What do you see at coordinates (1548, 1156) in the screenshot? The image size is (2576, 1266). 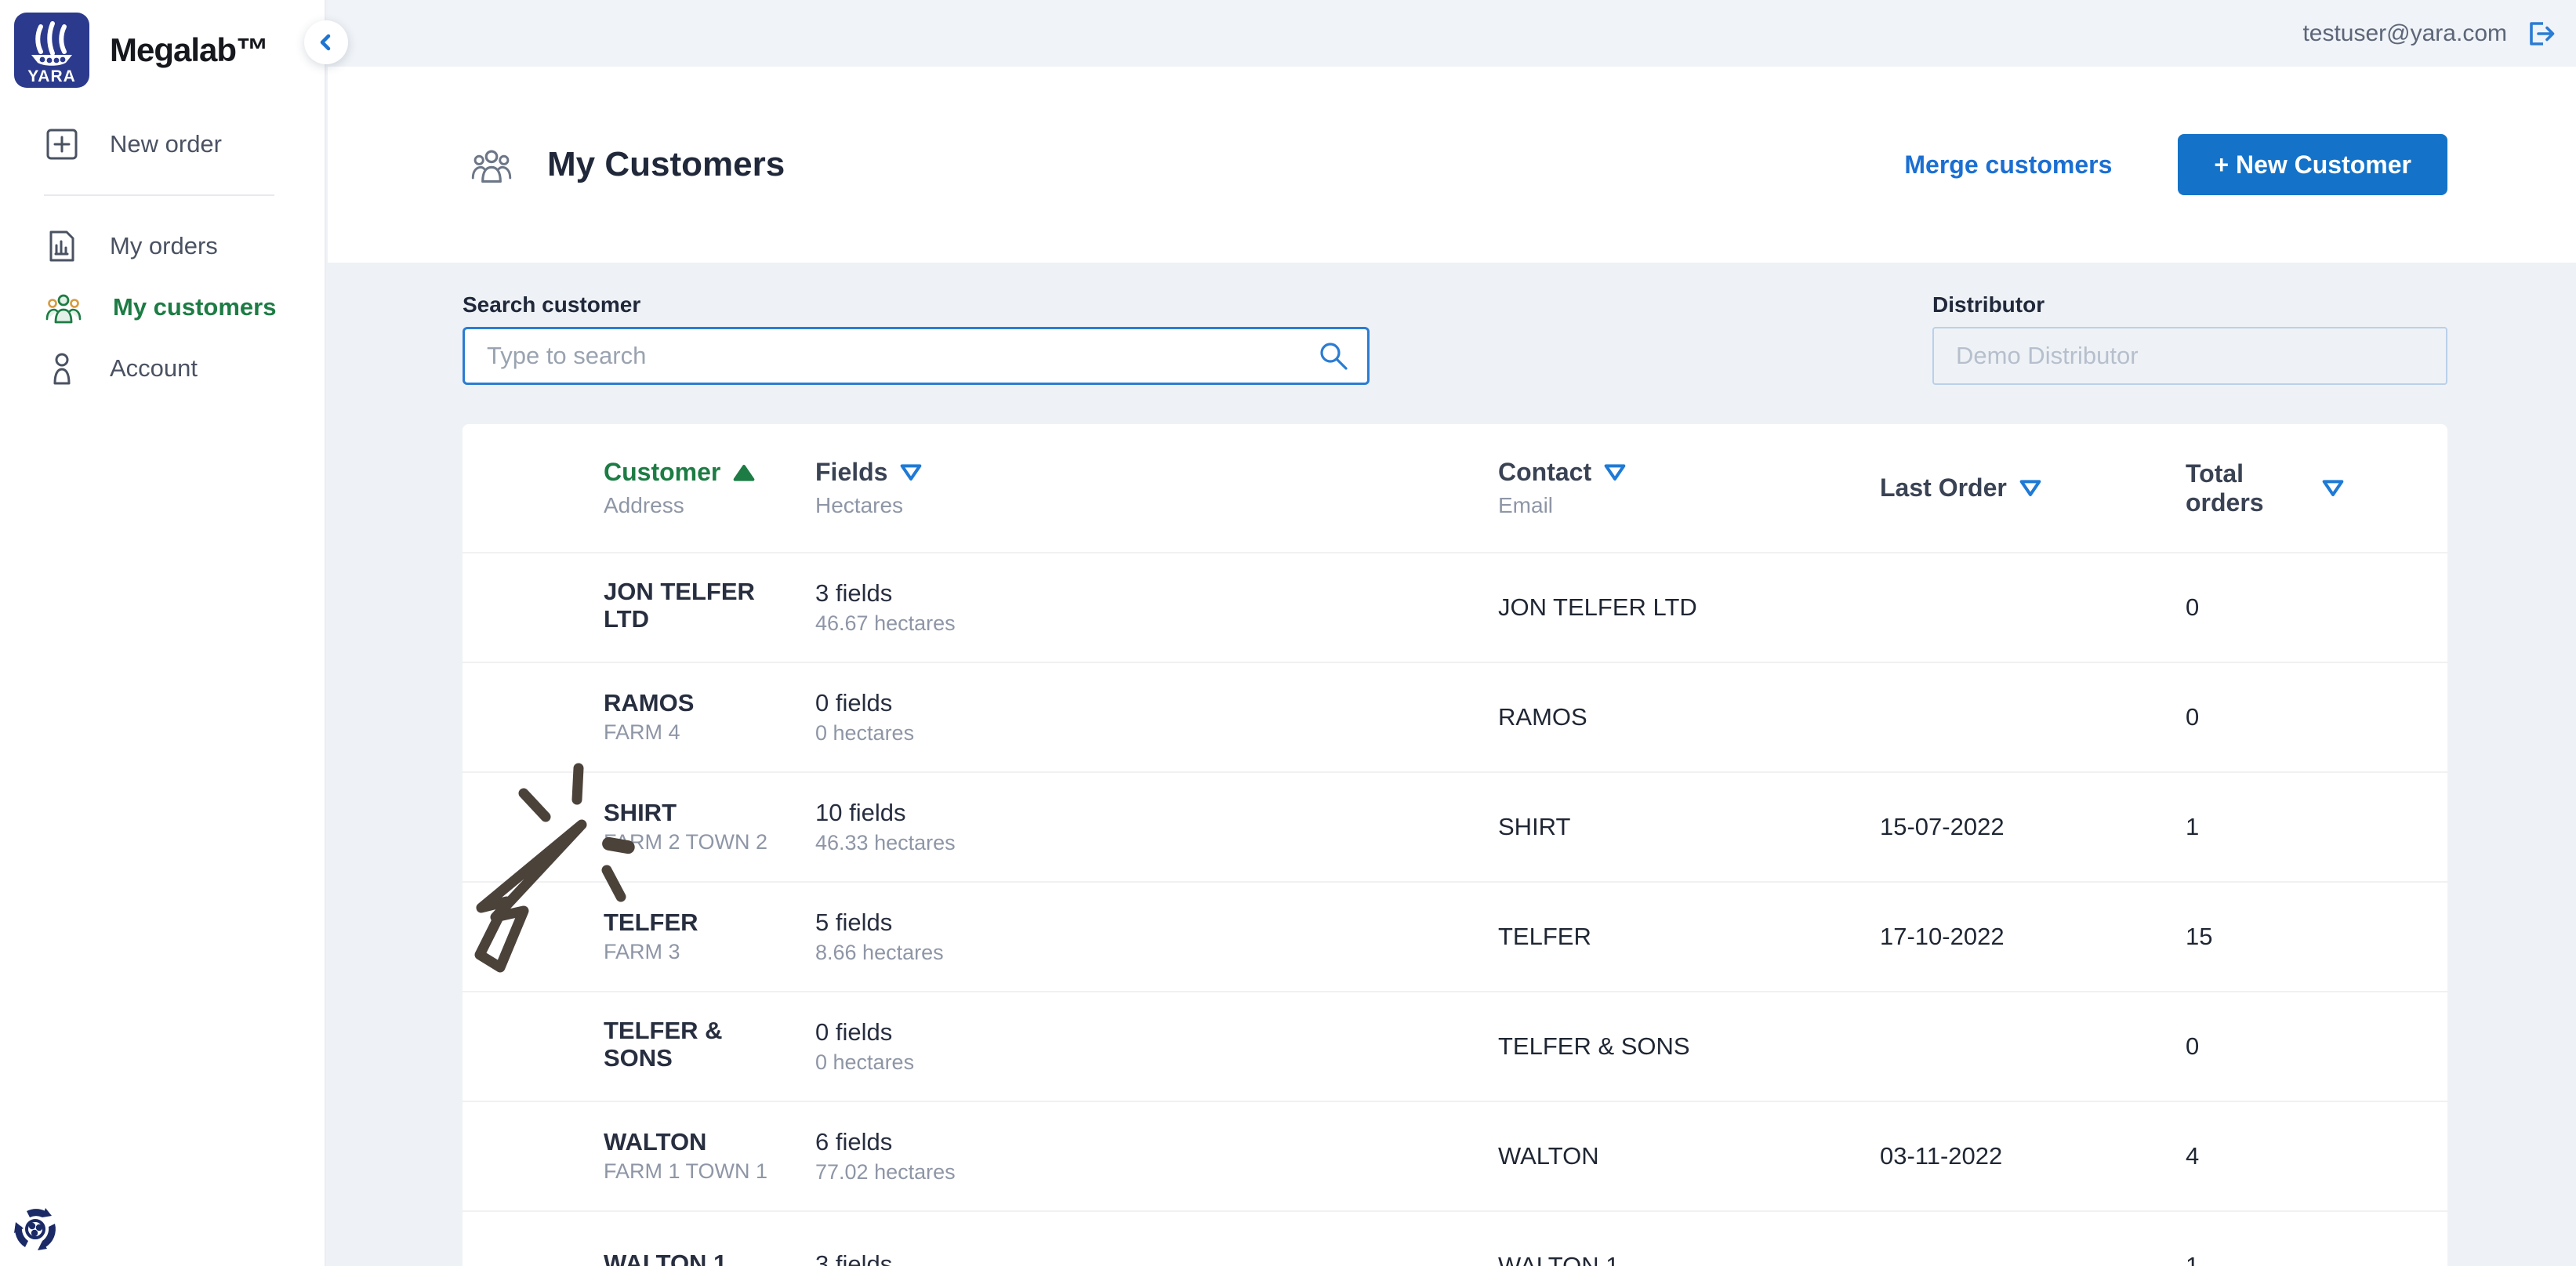 I see `contact-cell: WALTON` at bounding box center [1548, 1156].